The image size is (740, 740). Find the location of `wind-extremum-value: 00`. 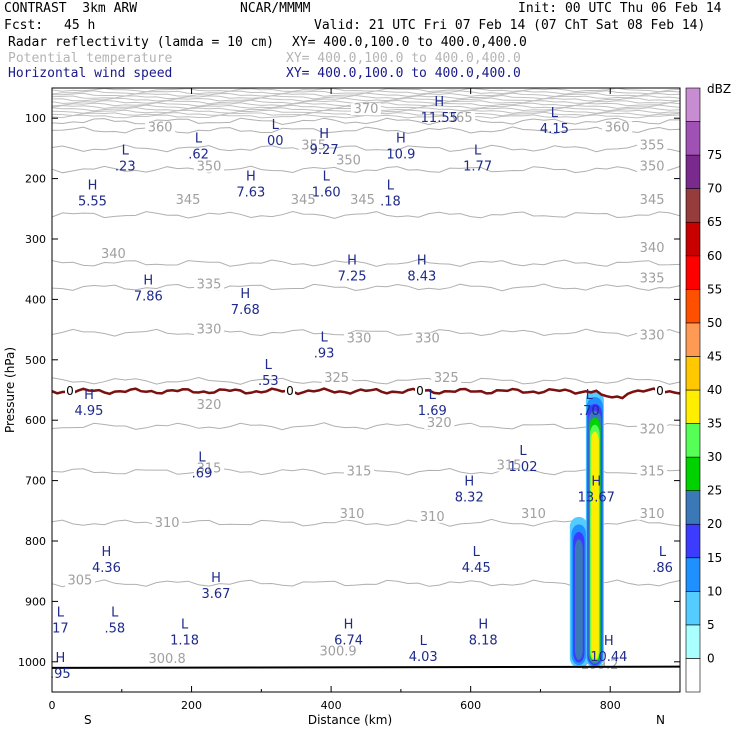

wind-extremum-value: 00 is located at coordinates (275, 141).